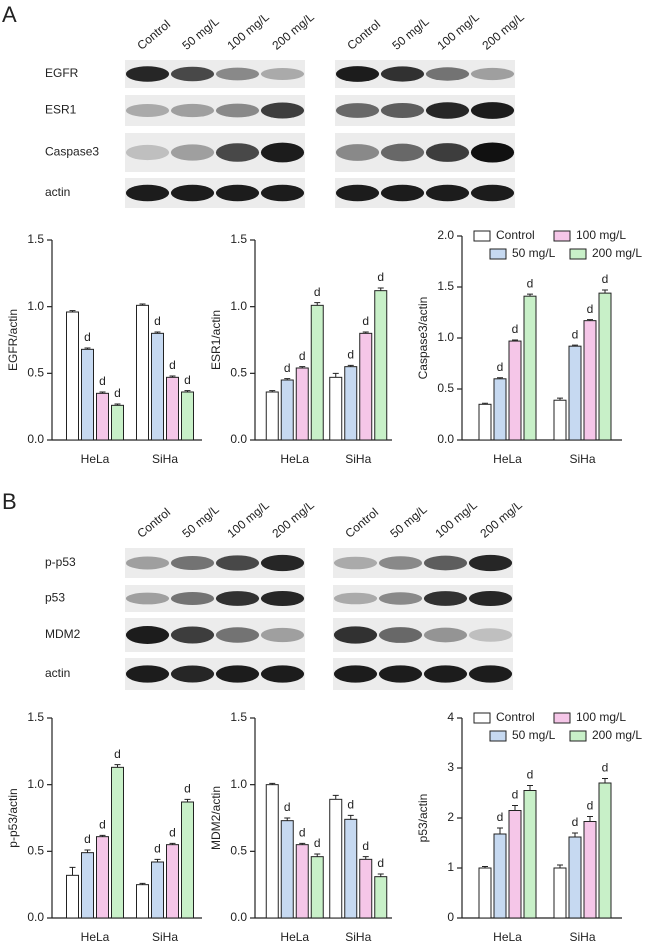 This screenshot has height=944, width=650. I want to click on y-axis-title: MDM2/actin, so click(216, 818).